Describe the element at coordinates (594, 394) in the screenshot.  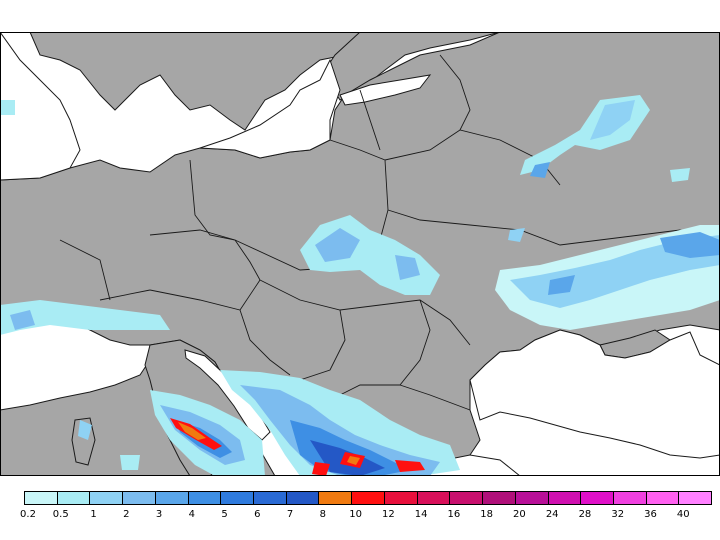
I see `black-sea` at that location.